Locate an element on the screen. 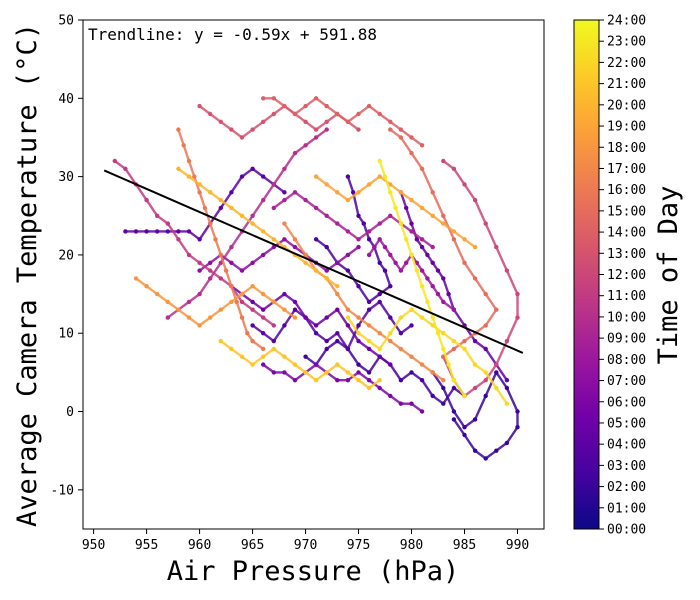 This screenshot has height=600, width=700. colorbar-tick-label: 11:00 is located at coordinates (626, 296).